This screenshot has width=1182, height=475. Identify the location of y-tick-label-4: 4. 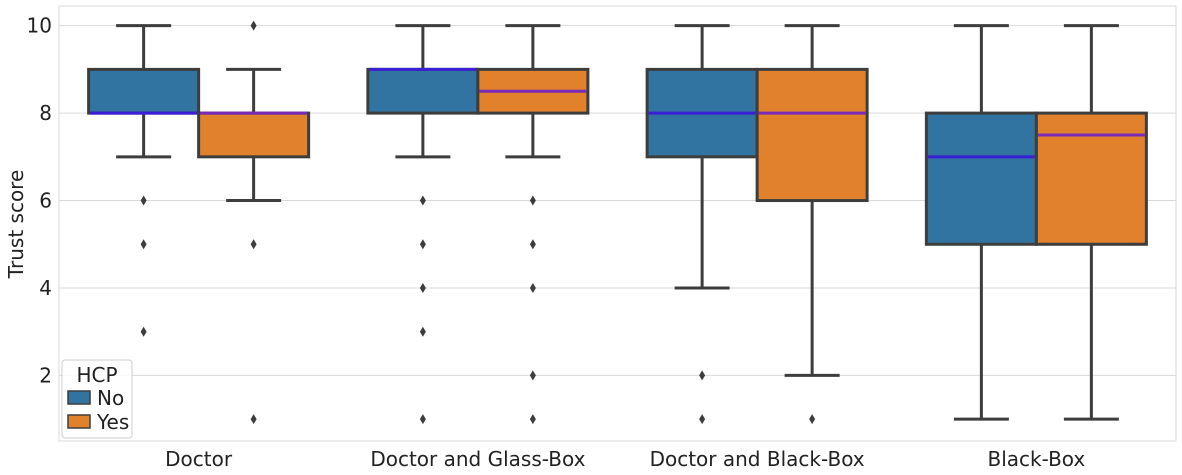
(45, 288).